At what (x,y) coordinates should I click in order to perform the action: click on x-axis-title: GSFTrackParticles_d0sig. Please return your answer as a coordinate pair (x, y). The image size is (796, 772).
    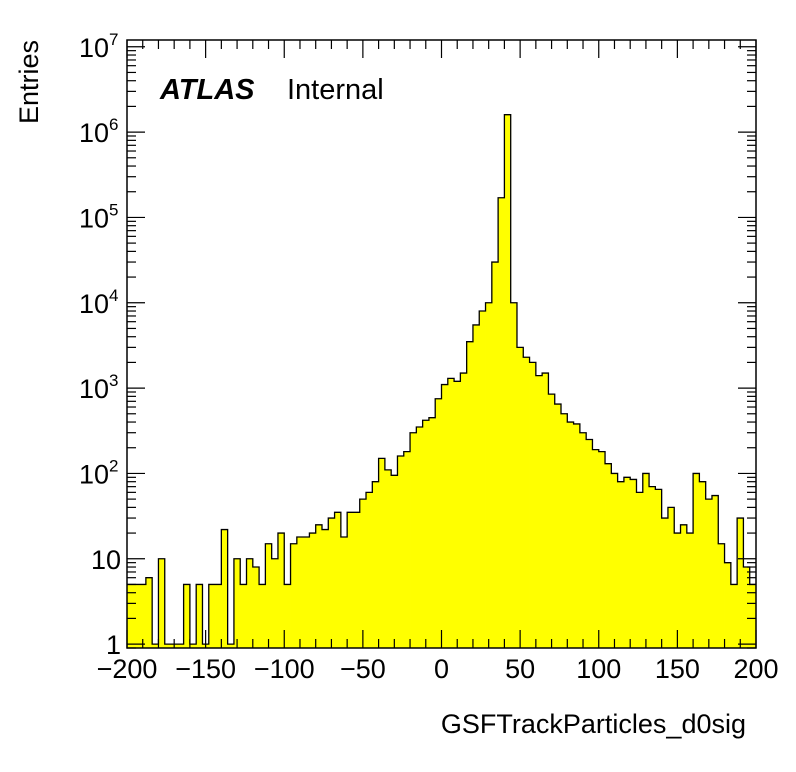
    Looking at the image, I should click on (593, 724).